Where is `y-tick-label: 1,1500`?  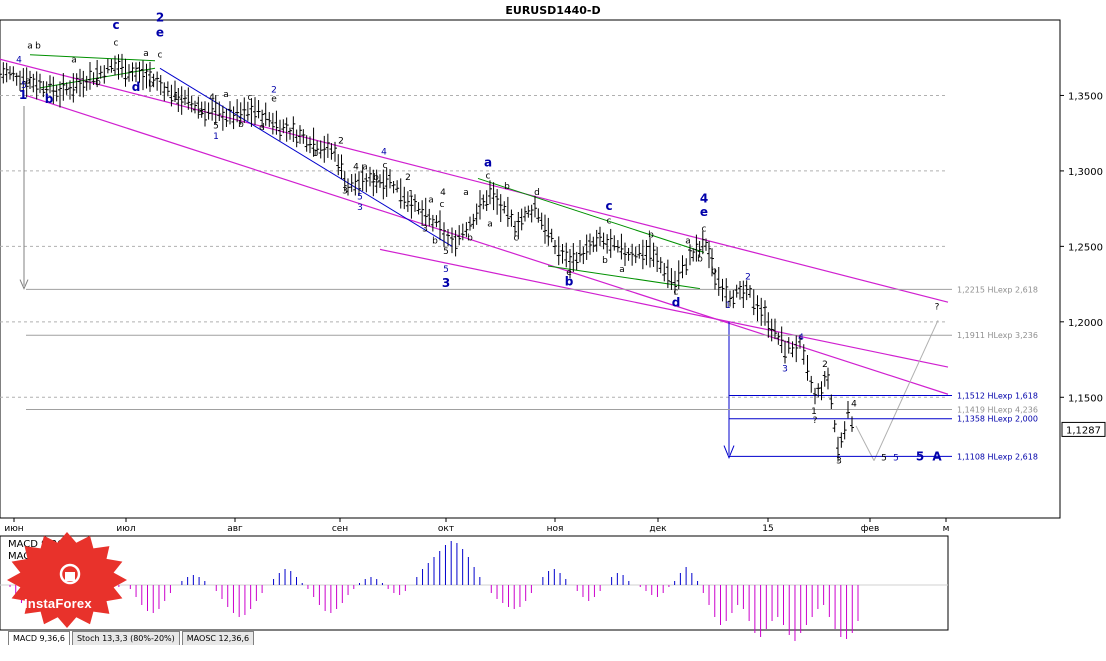
y-tick-label: 1,1500 is located at coordinates (1085, 398).